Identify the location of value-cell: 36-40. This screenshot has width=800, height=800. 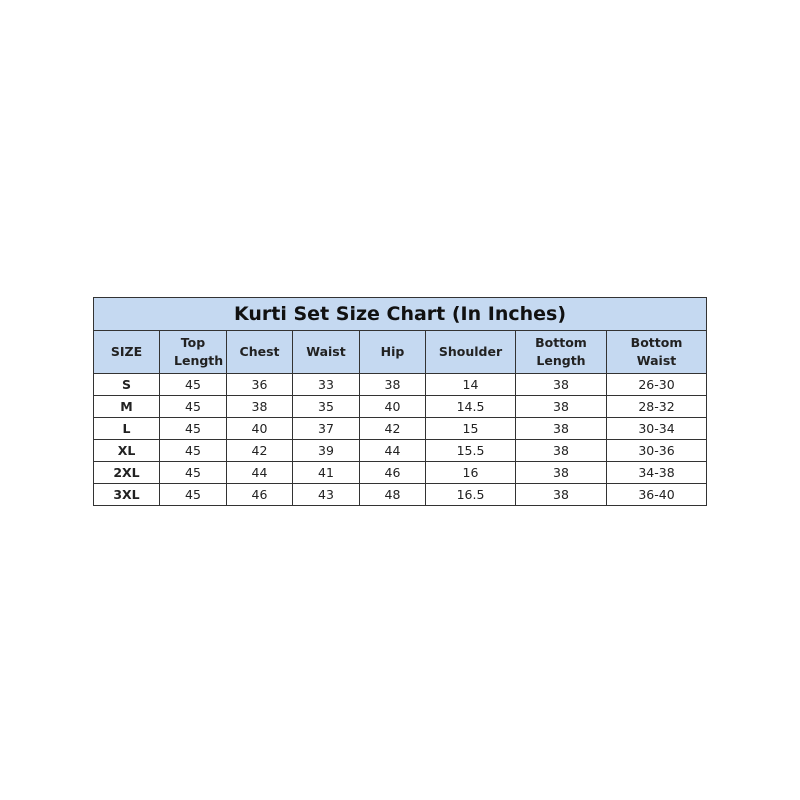
(656, 494).